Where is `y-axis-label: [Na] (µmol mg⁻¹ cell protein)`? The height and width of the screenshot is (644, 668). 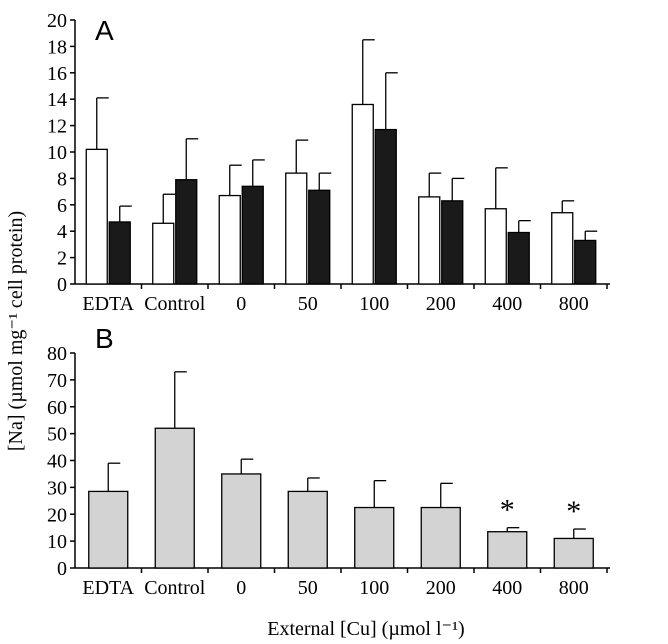 y-axis-label: [Na] (µmol mg⁻¹ cell protein) is located at coordinates (16, 331).